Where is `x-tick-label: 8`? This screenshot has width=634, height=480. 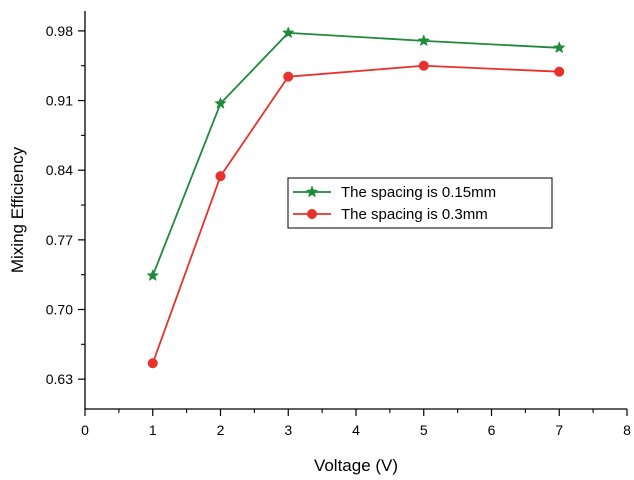 x-tick-label: 8 is located at coordinates (627, 430).